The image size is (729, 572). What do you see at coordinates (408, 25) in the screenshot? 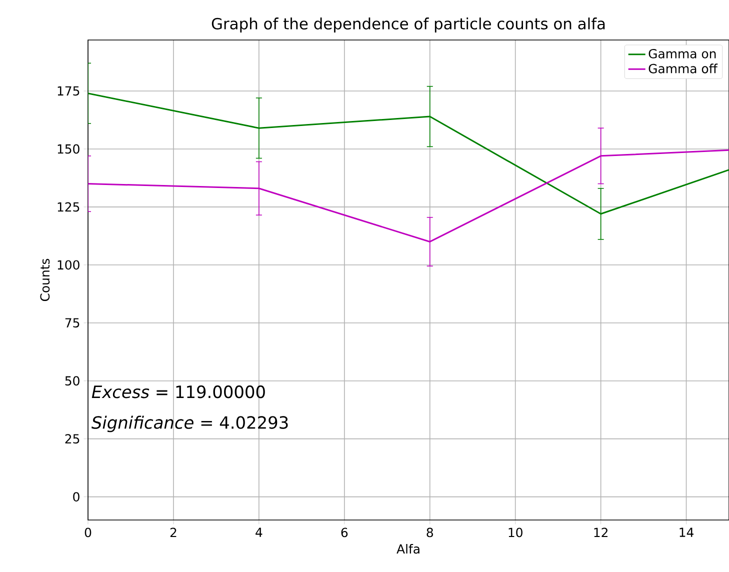
I see `chart-title: Graph of the dependence of particle counts on alfa` at bounding box center [408, 25].